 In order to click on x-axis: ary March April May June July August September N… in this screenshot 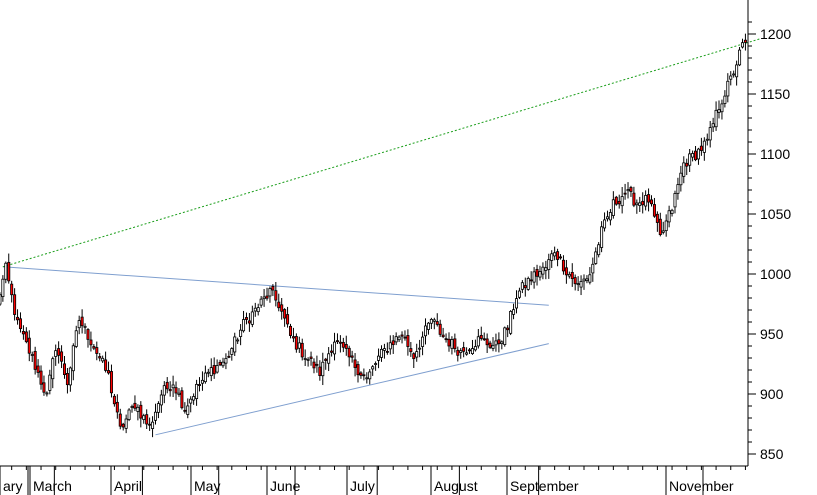, I will do `click(374, 480)`.